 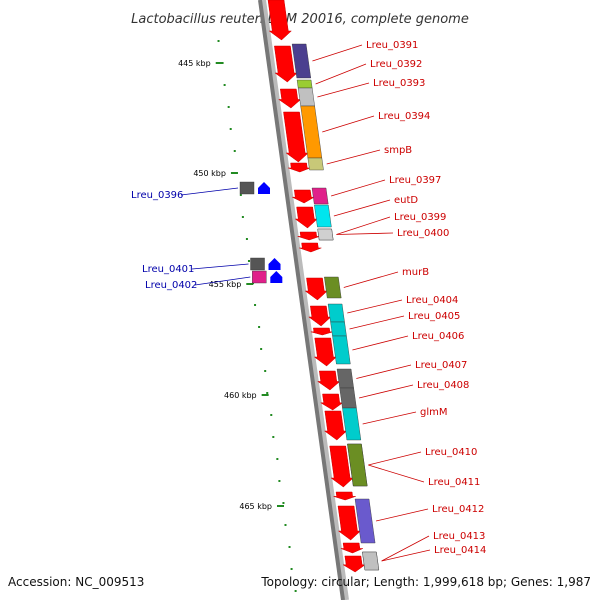 I want to click on gene-label-Lreu_0411: Lreu_0411, so click(x=454, y=482).